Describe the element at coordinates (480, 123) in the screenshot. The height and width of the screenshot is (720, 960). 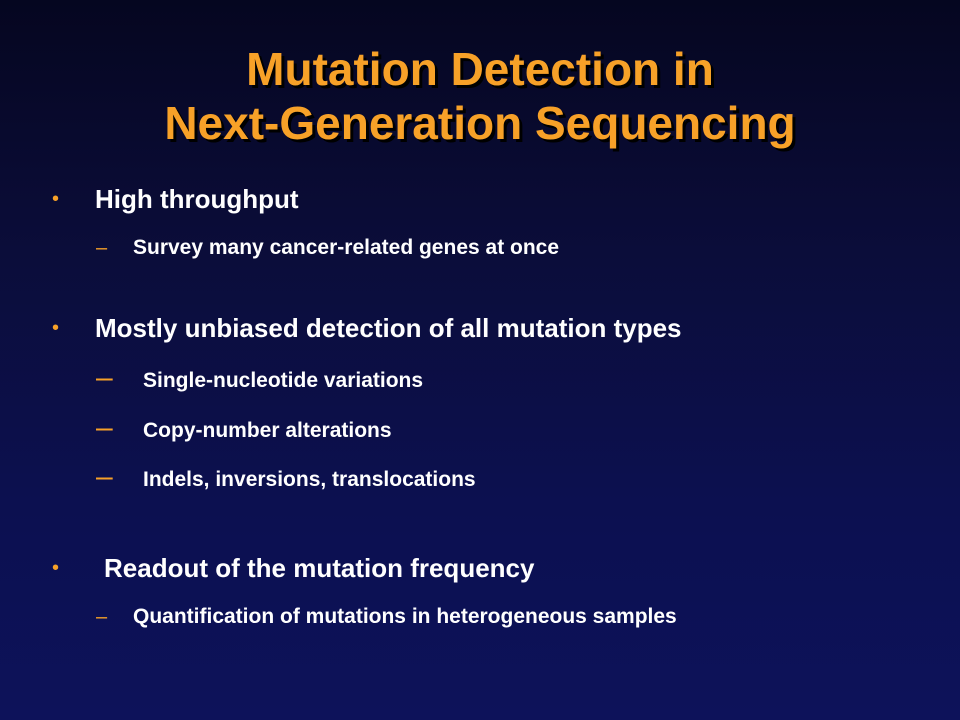
I see `title-line-2: Next-Generation Sequencing` at that location.